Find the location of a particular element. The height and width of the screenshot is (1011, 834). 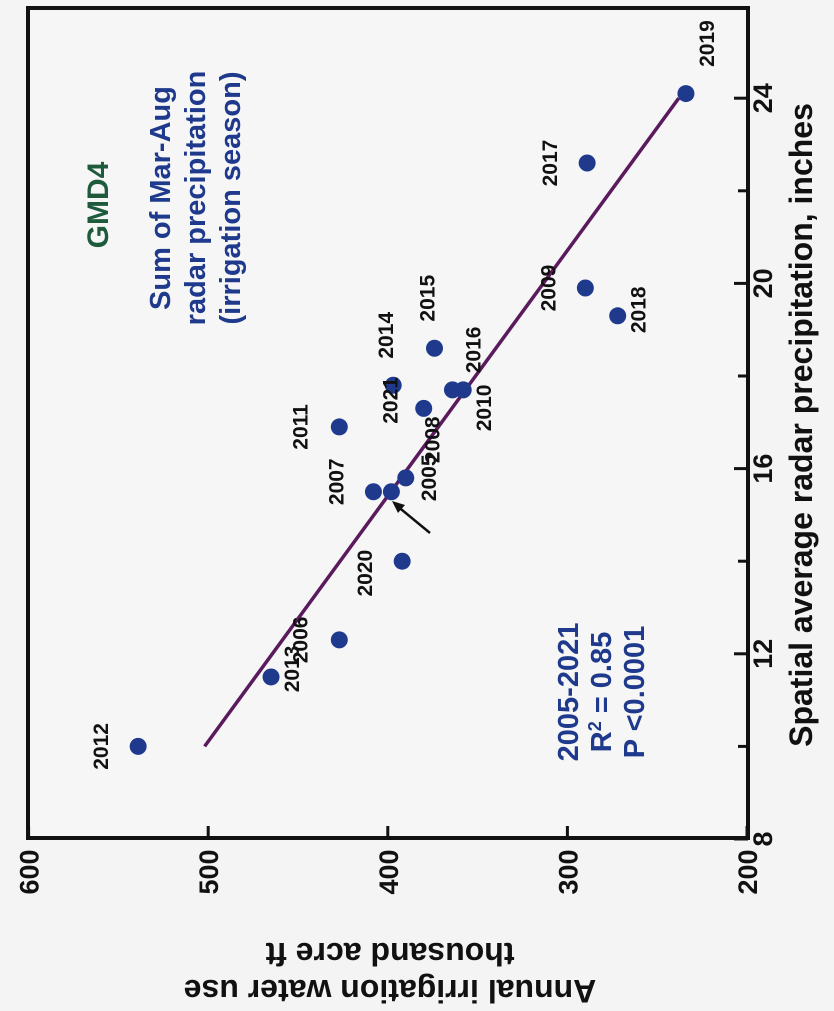

x-axis-ticks: 8 12 16 20 24 is located at coordinates (756, 465).